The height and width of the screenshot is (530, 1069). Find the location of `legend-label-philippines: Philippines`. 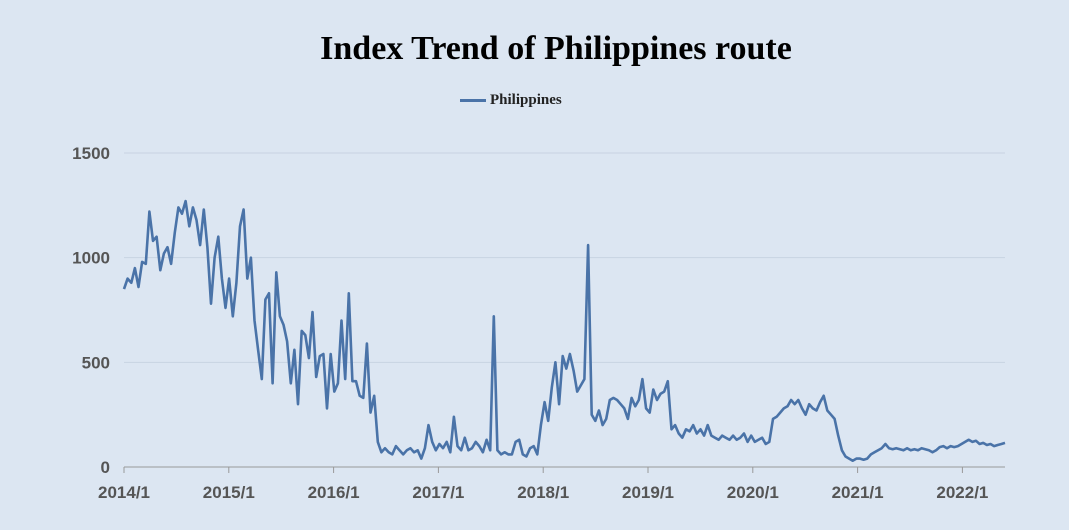

legend-label-philippines: Philippines is located at coordinates (526, 100).